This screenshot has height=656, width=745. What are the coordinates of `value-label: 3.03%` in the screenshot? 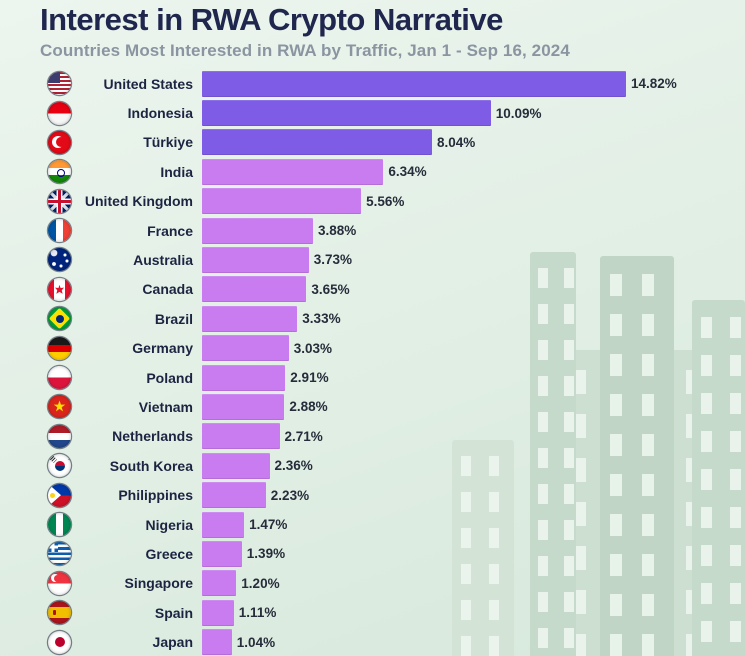 It's located at (312, 348).